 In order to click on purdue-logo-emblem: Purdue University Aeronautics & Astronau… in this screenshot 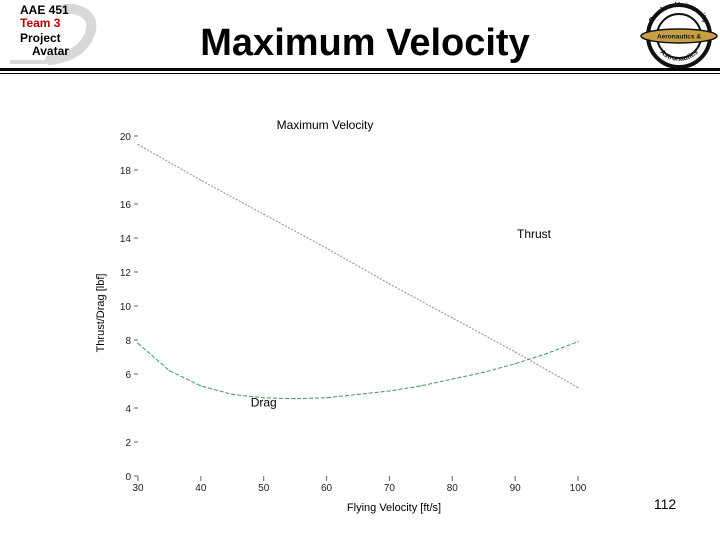, I will do `click(679, 34)`.